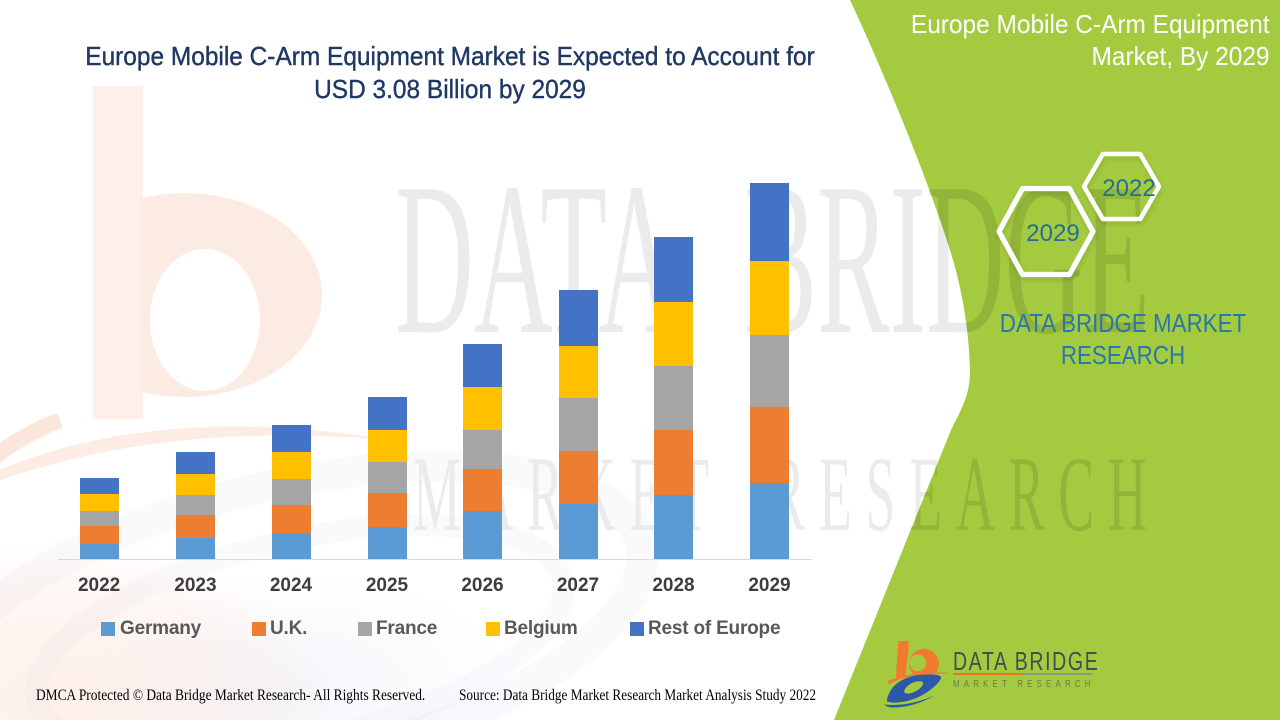 The width and height of the screenshot is (1280, 720). I want to click on svg-text: 2022, so click(1128, 188).